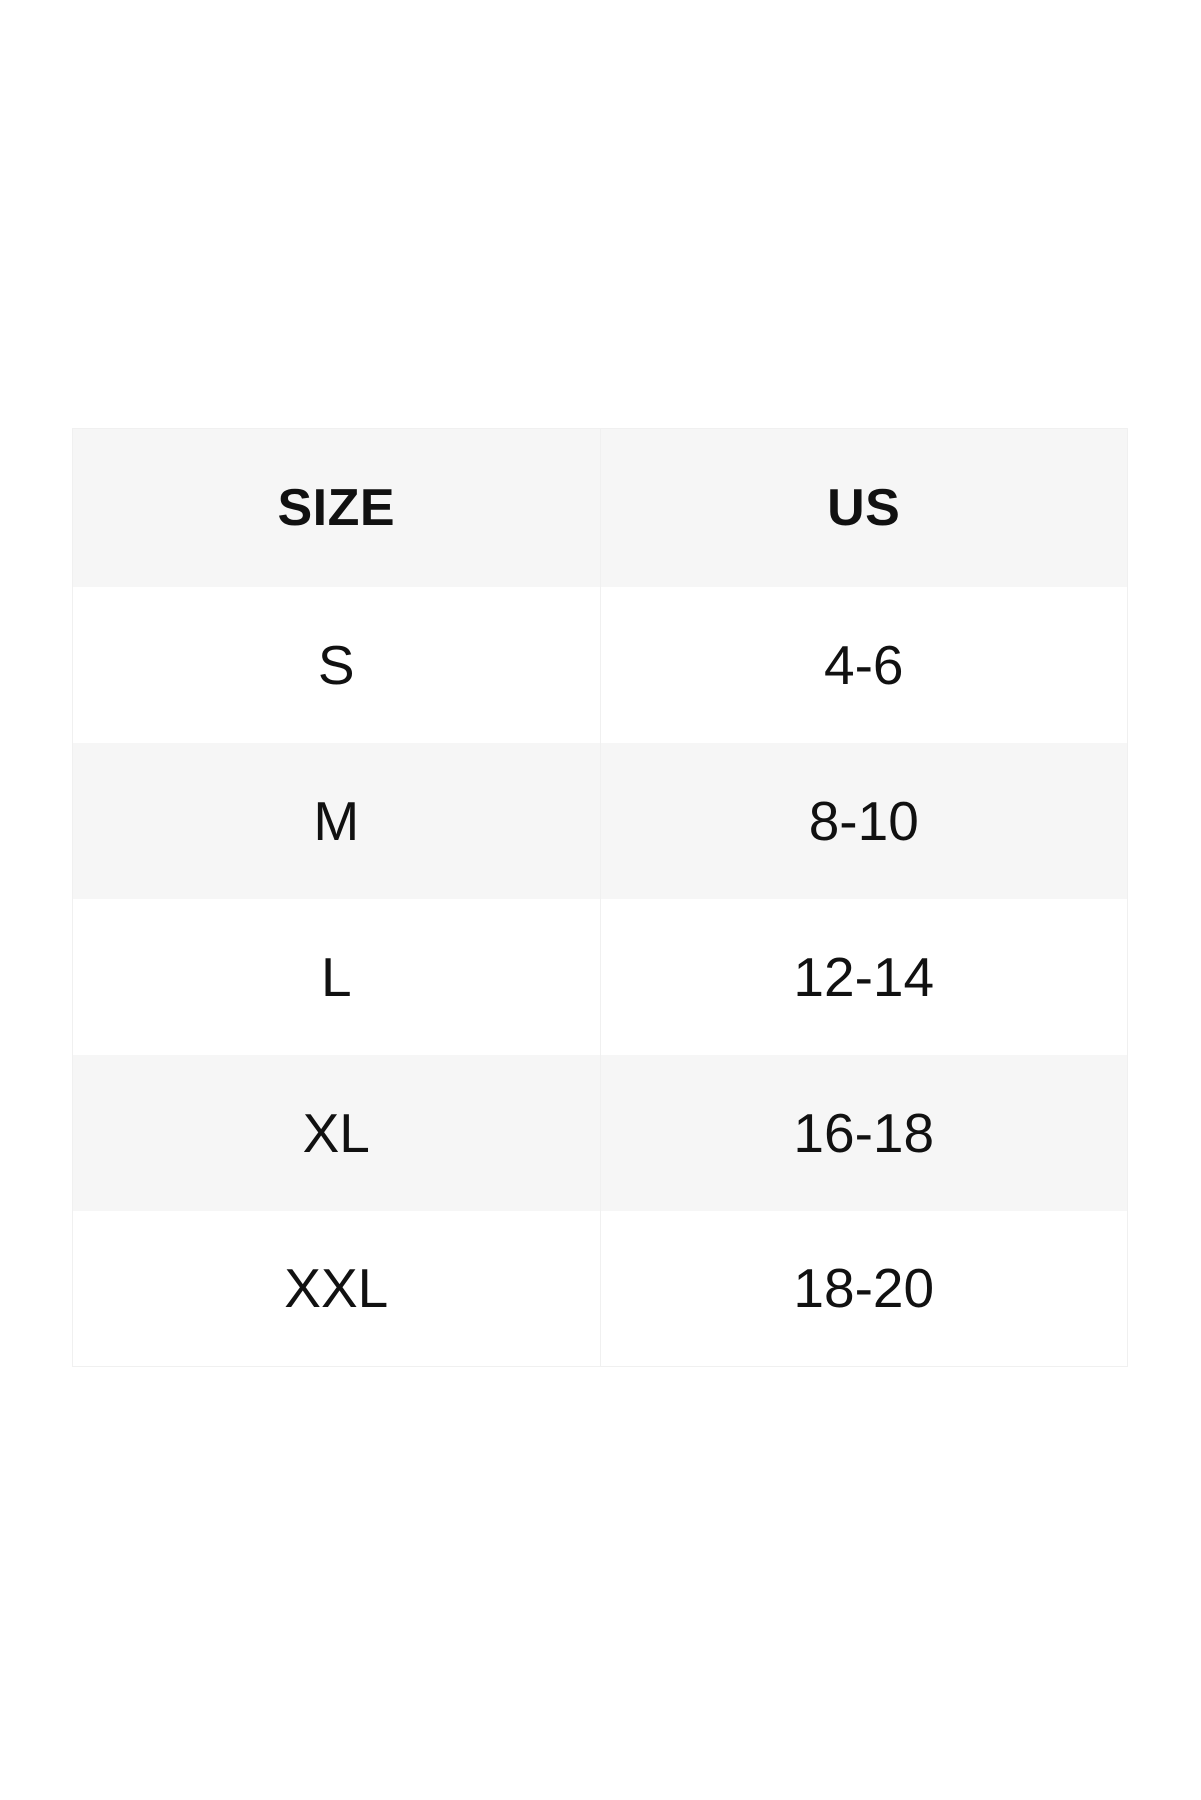 Image resolution: width=1201 pixels, height=1800 pixels. What do you see at coordinates (863, 1132) in the screenshot?
I see `us-cell: 16-18` at bounding box center [863, 1132].